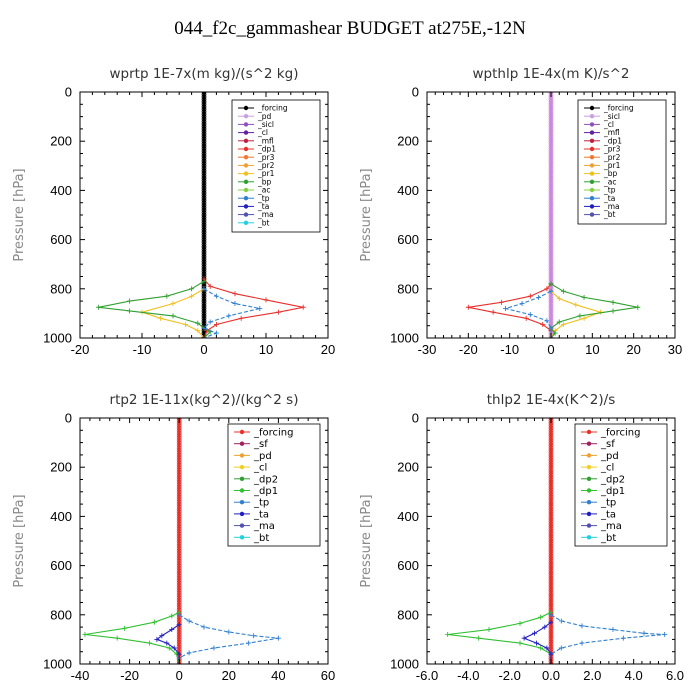 The height and width of the screenshot is (700, 700). Describe the element at coordinates (266, 149) in the screenshot. I see `legend-entry: _dp1` at that location.